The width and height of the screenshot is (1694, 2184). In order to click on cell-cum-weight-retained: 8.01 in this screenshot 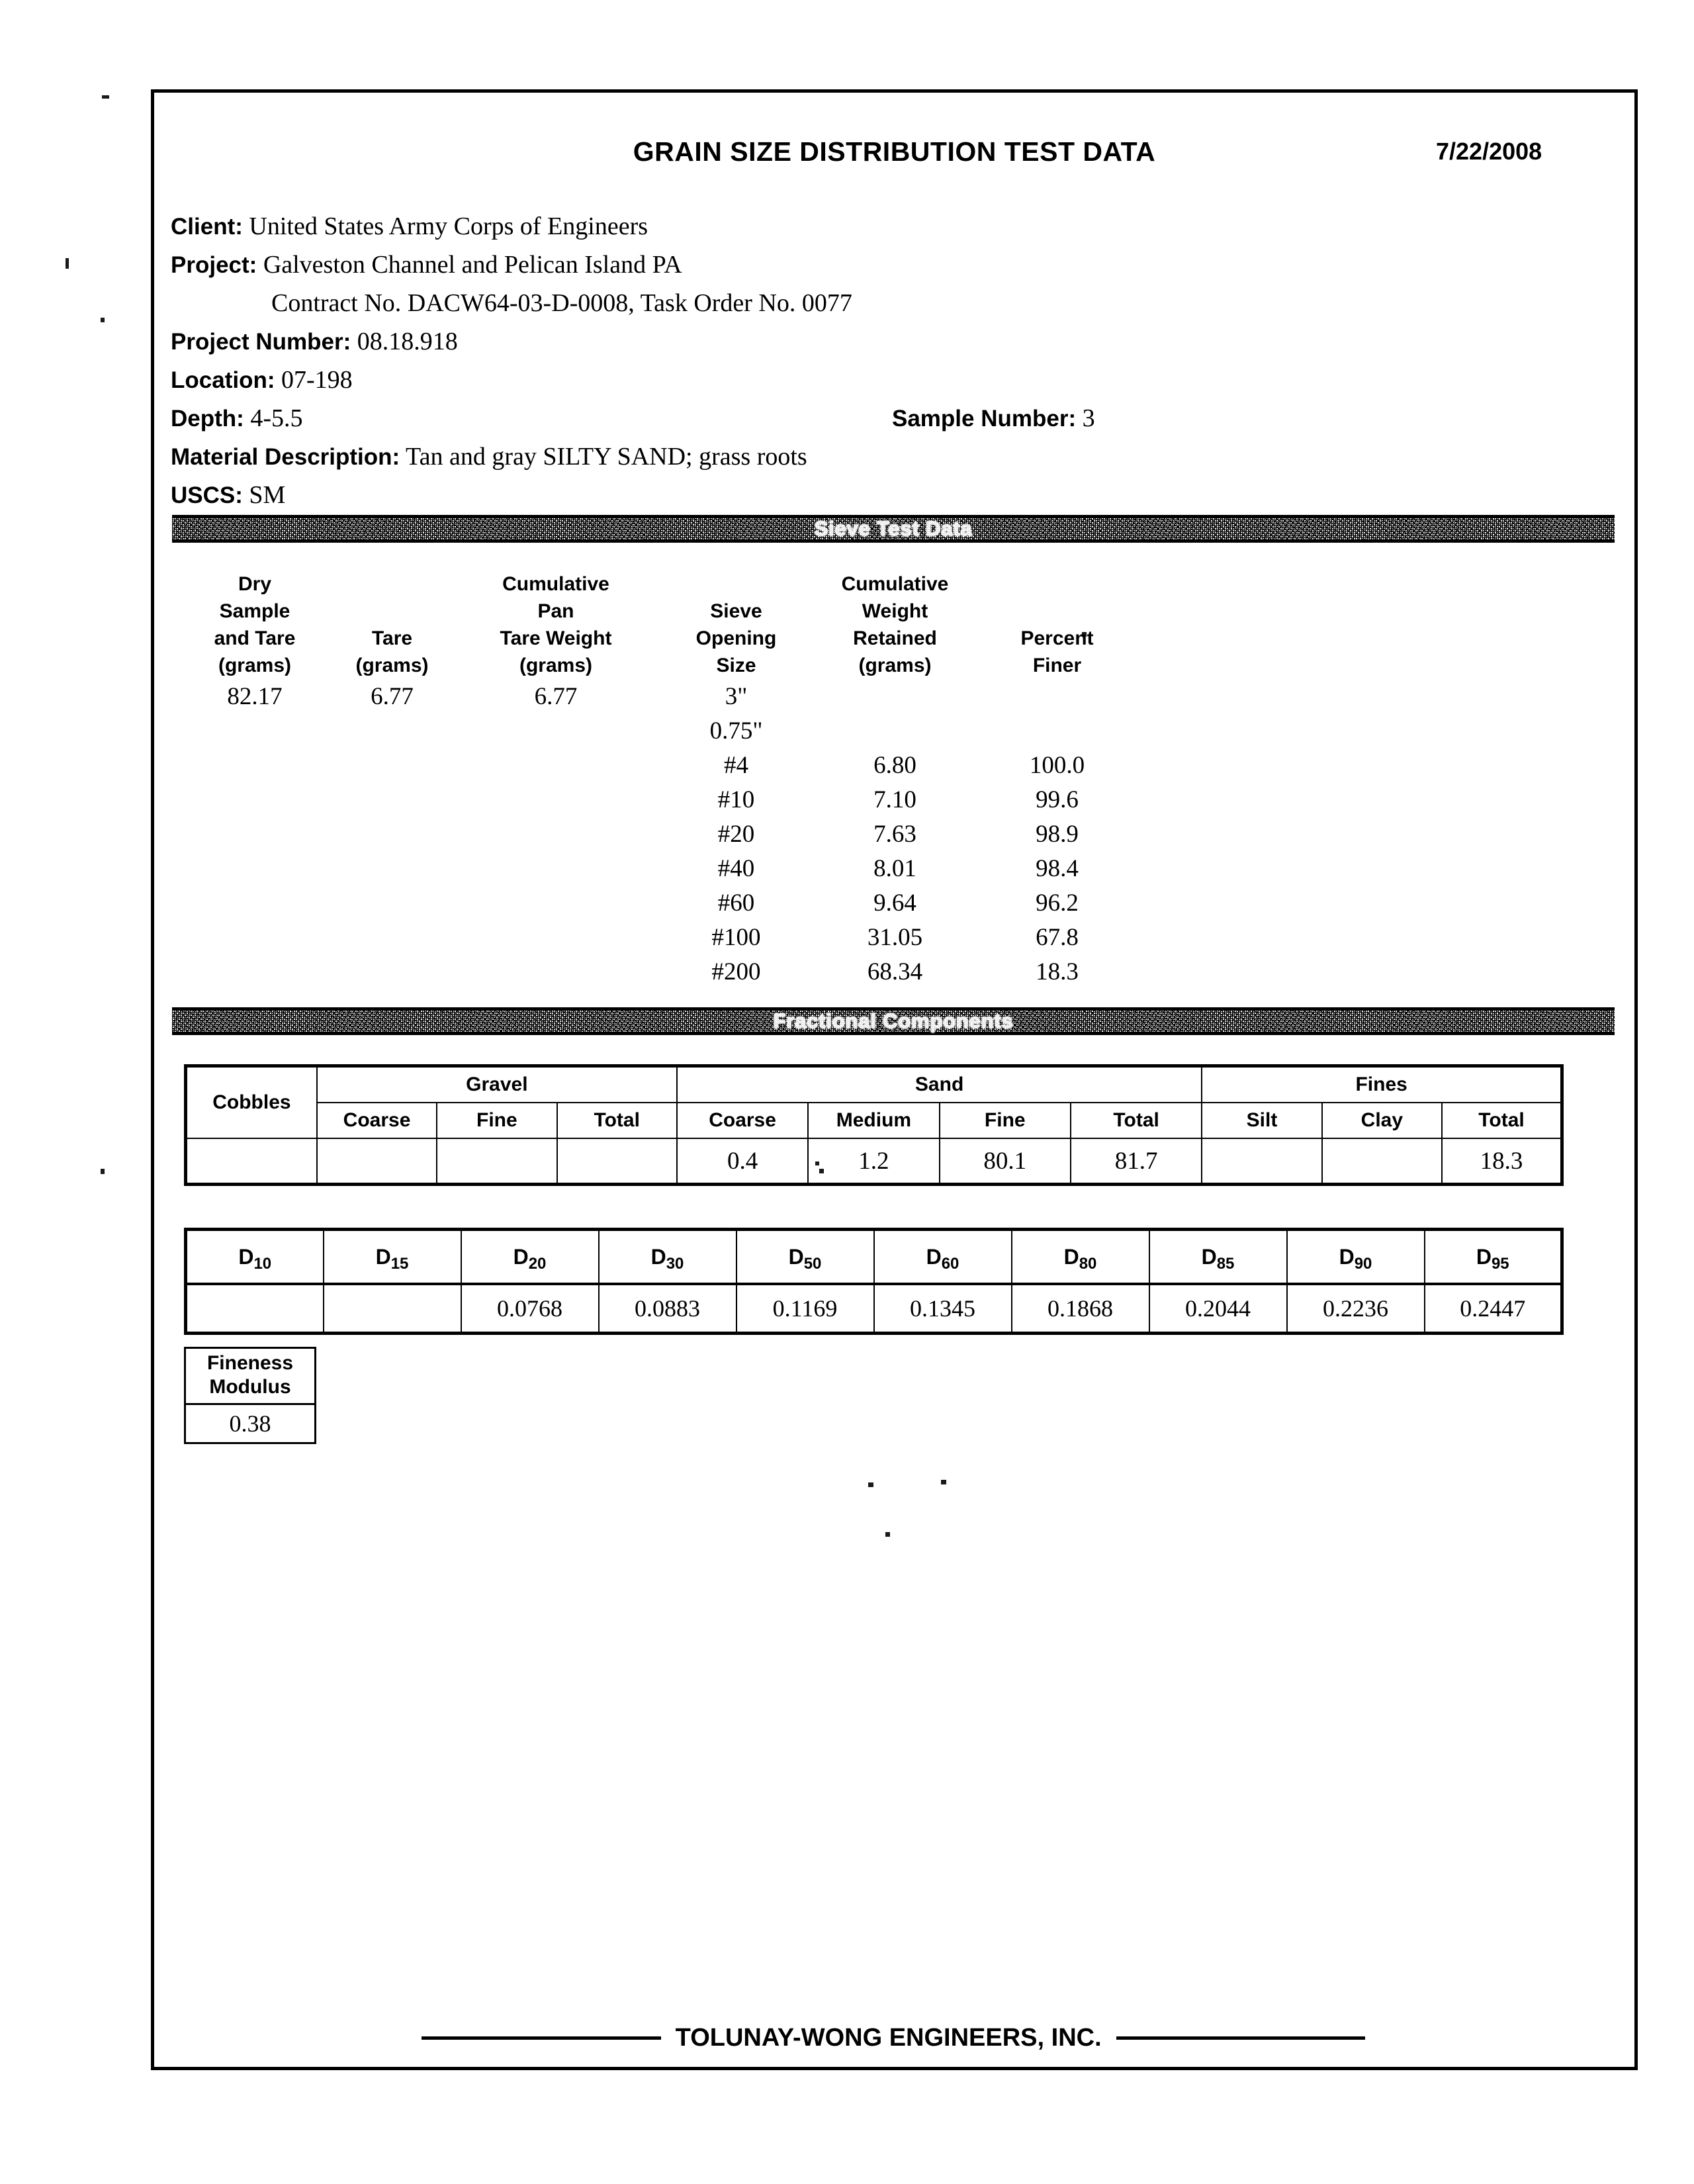, I will do `click(894, 868)`.